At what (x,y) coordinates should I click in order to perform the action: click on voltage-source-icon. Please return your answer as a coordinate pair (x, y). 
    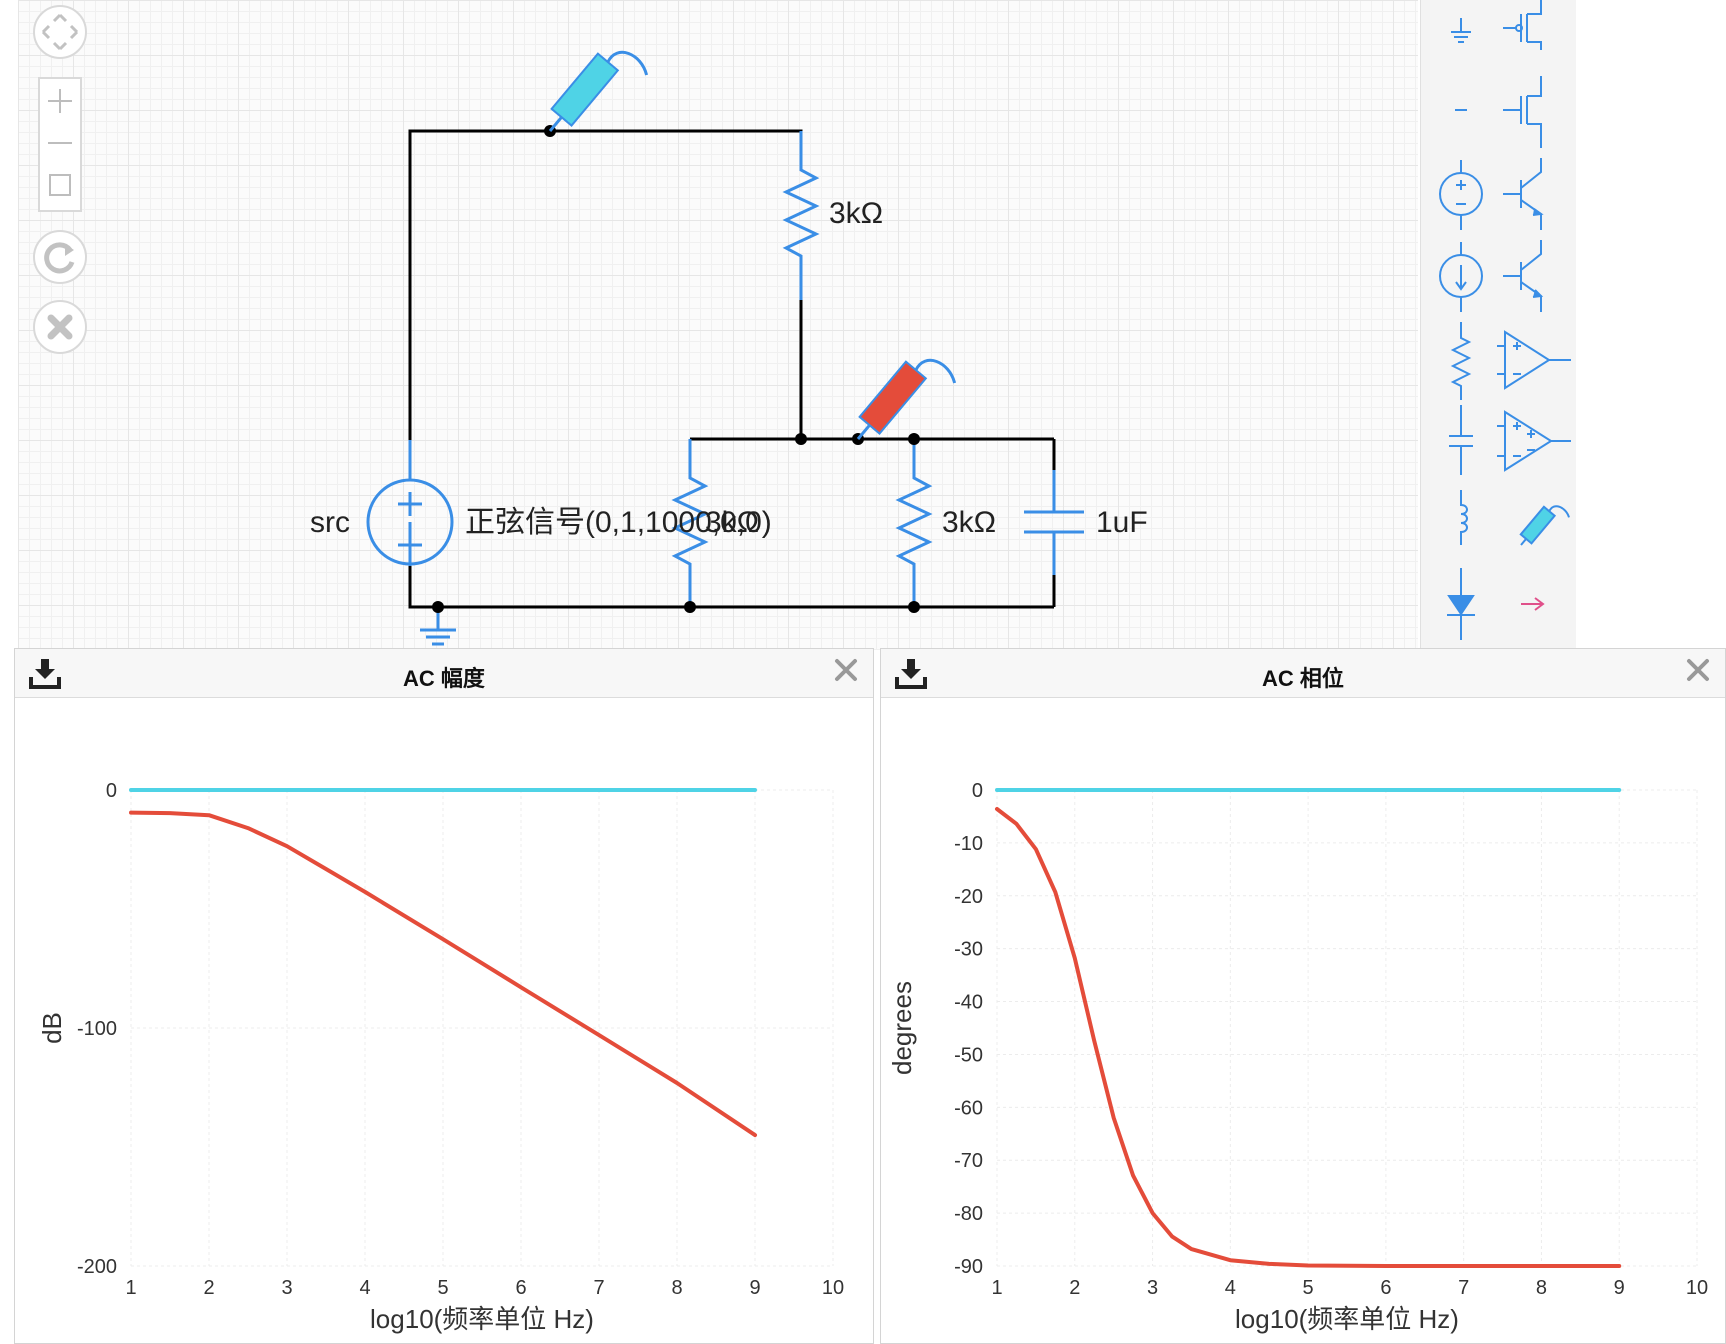
    Looking at the image, I should click on (1461, 195).